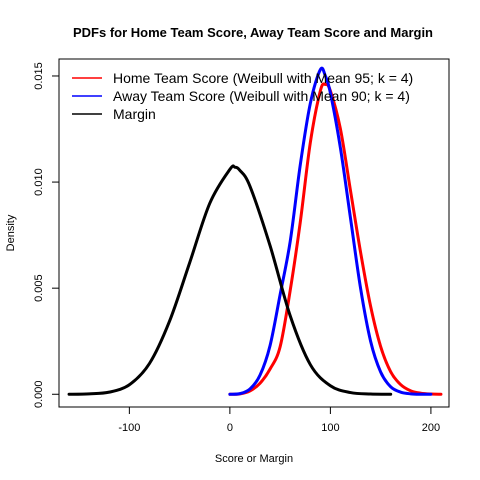  I want to click on y-tick-label: 0.015, so click(39, 76).